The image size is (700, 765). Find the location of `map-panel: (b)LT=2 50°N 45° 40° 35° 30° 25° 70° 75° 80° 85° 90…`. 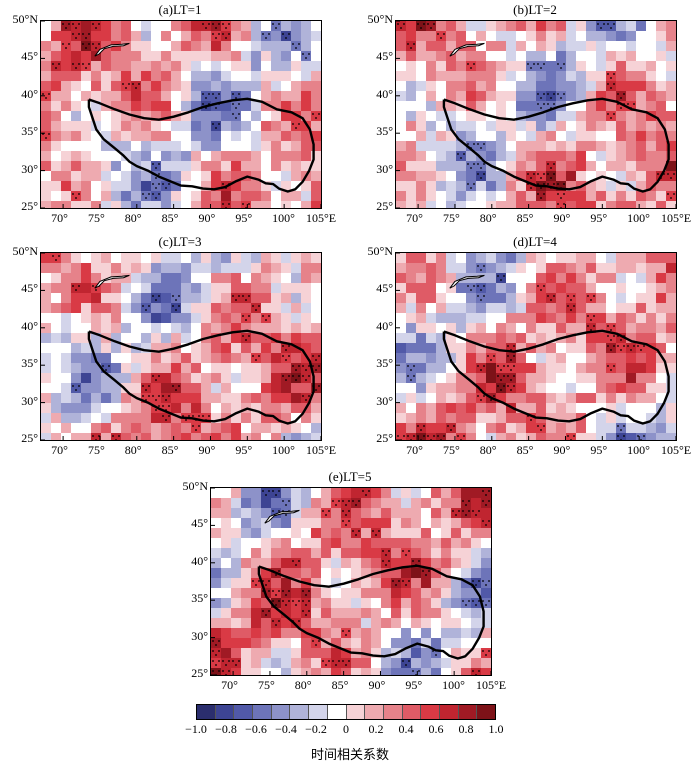

map-panel: (b)LT=2 50°N 45° 40° 35° 30° 25° 70° 75° 80° 85° 90… is located at coordinates (527, 116).